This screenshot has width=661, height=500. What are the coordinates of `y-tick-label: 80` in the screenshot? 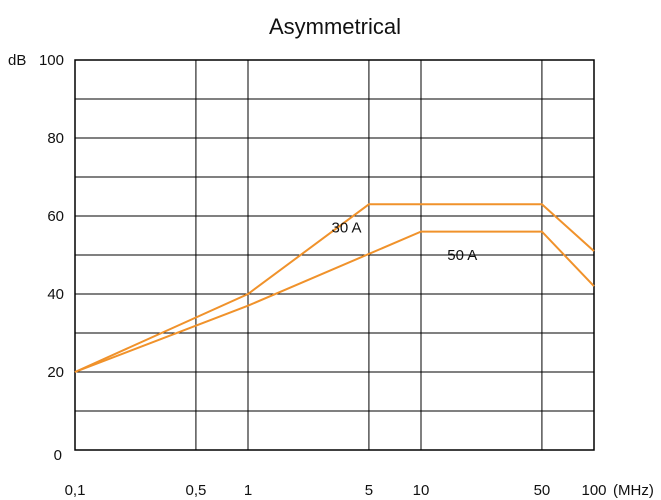 It's located at (55, 138).